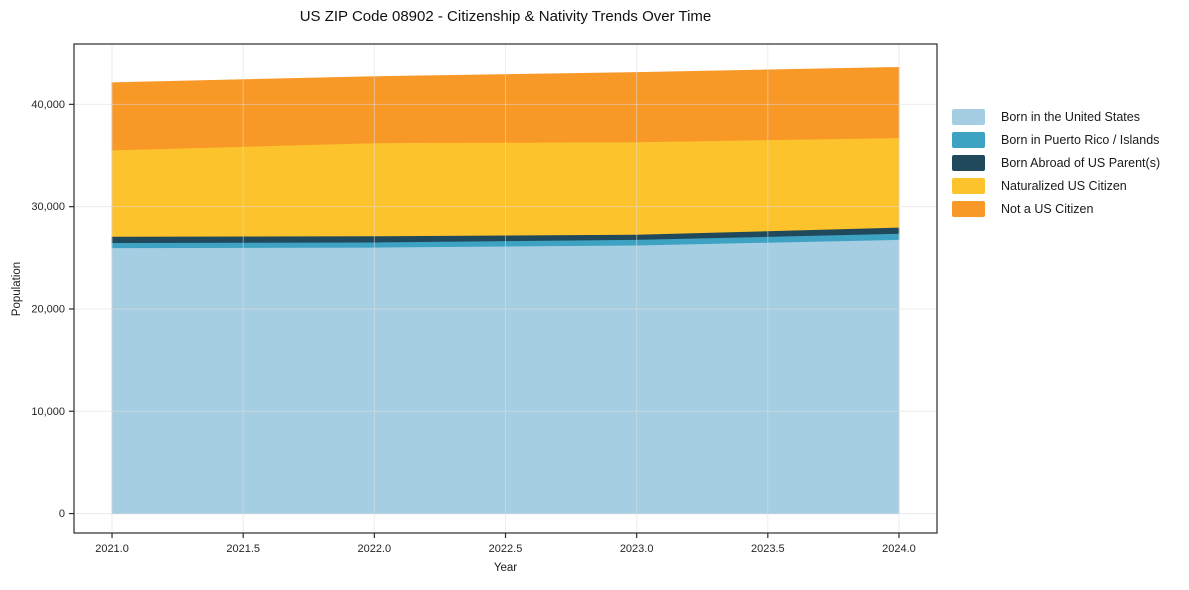 Image resolution: width=1189 pixels, height=590 pixels. Describe the element at coordinates (17, 289) in the screenshot. I see `y-axis-label: Population` at that location.